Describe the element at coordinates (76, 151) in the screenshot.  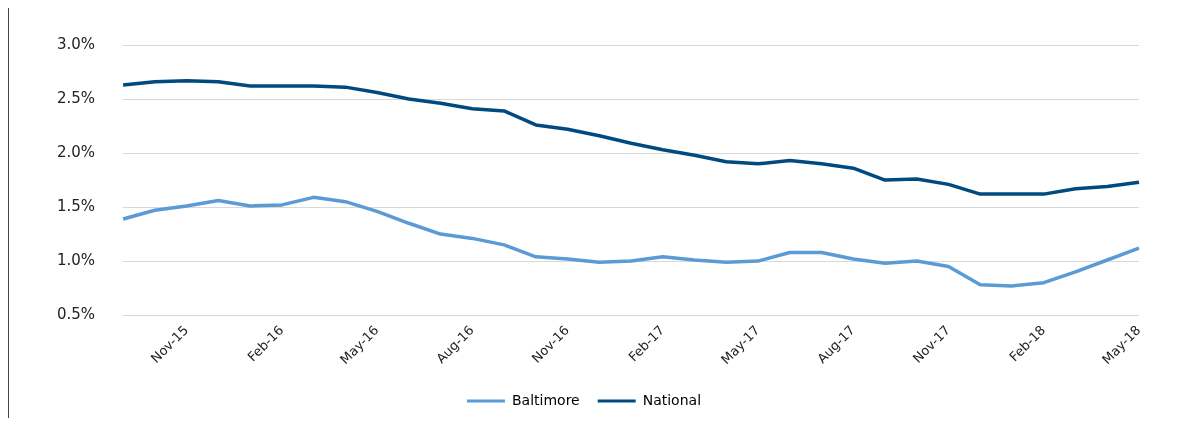
I see `y-tick-label: 2.0%` at that location.